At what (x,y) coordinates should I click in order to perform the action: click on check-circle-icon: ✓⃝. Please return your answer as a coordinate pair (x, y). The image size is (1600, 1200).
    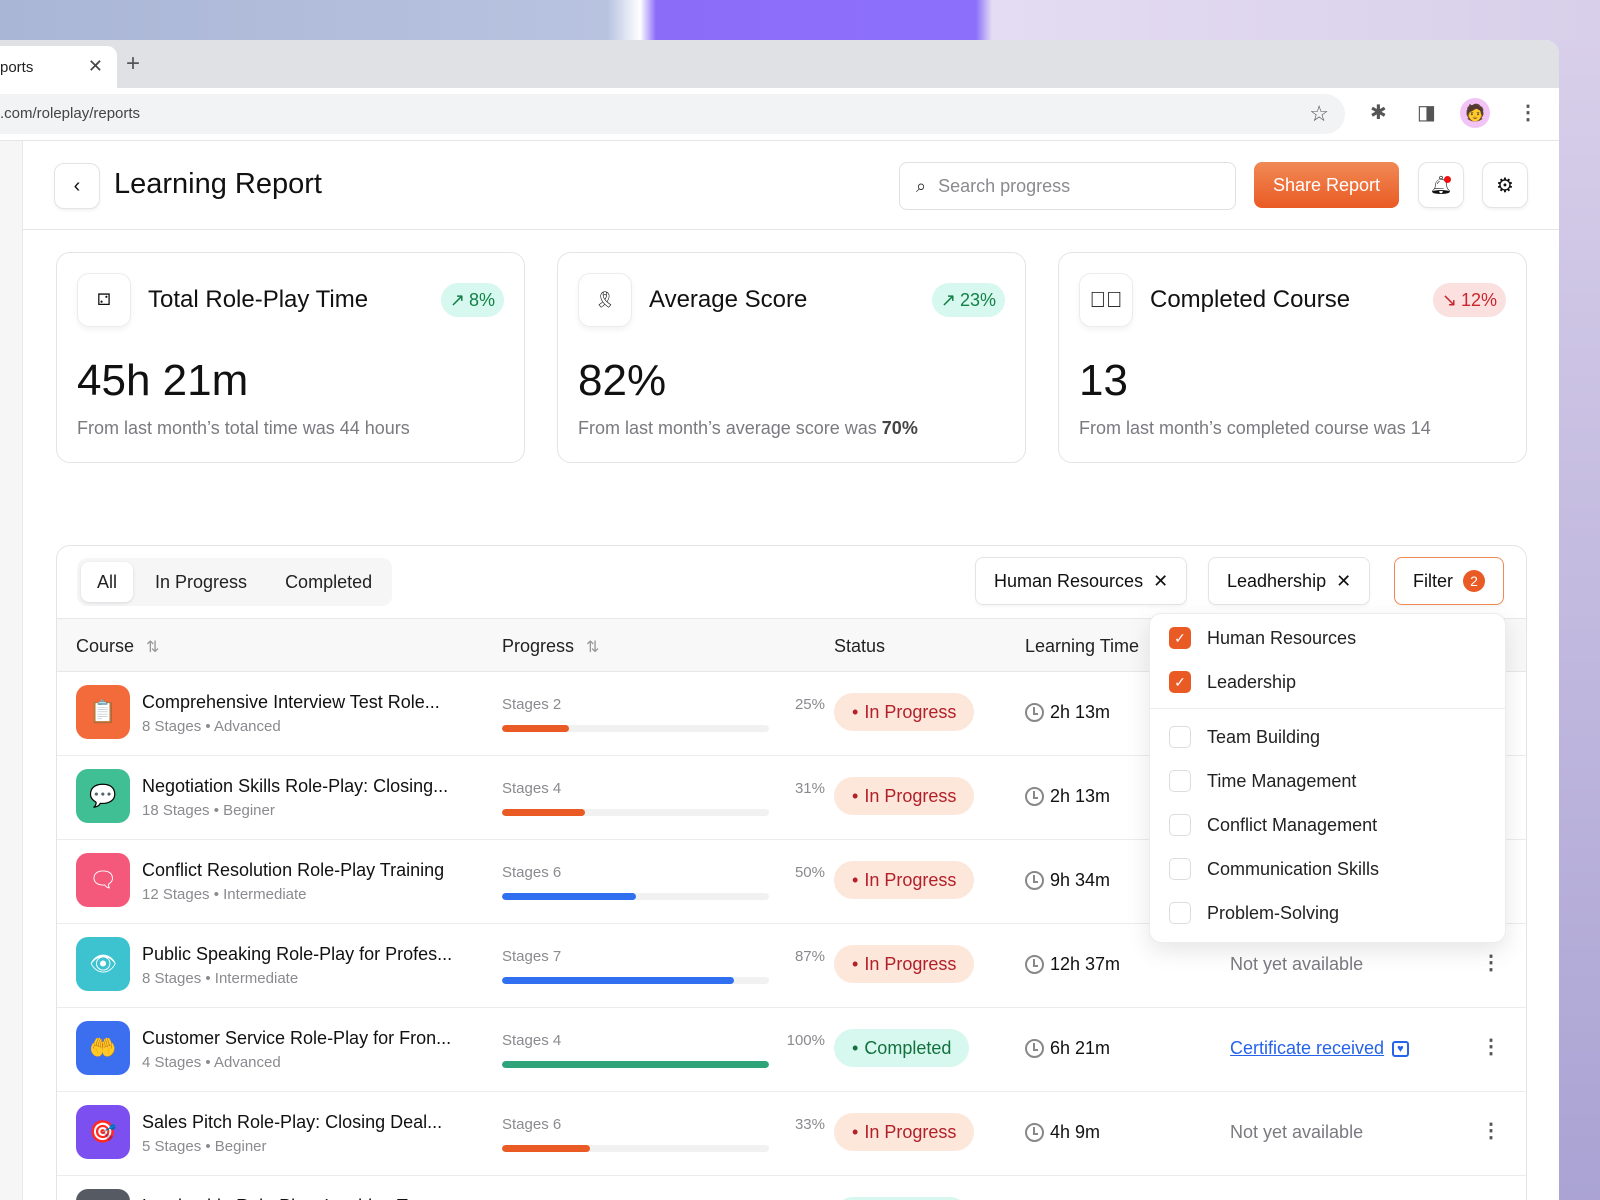
    Looking at the image, I should click on (1106, 300).